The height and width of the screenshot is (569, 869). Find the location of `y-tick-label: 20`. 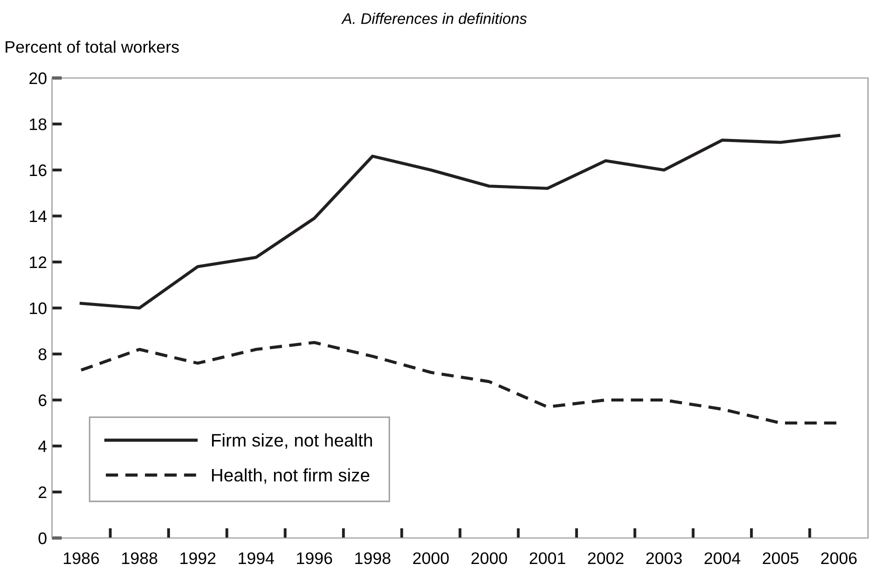

y-tick-label: 20 is located at coordinates (37, 78).